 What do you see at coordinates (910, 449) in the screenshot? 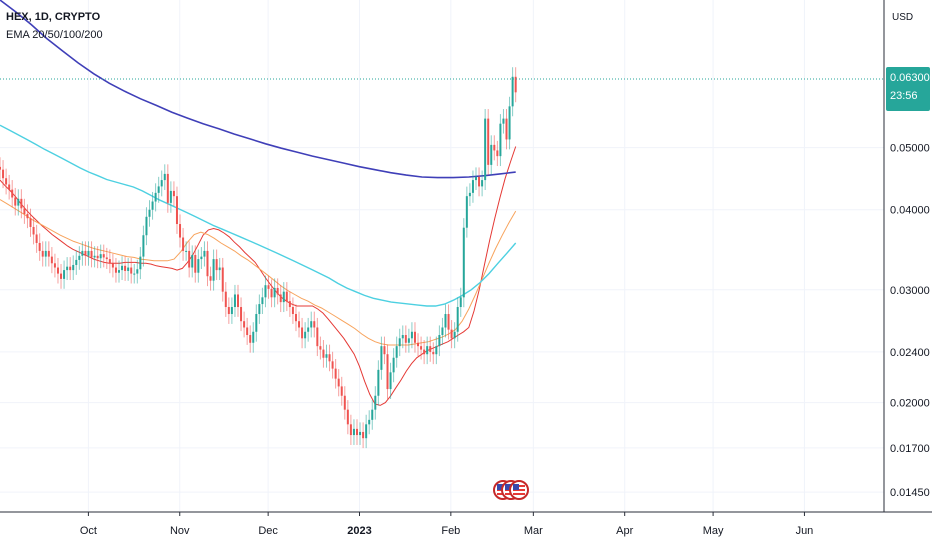
I see `y-tick-label: 0.01700` at bounding box center [910, 449].